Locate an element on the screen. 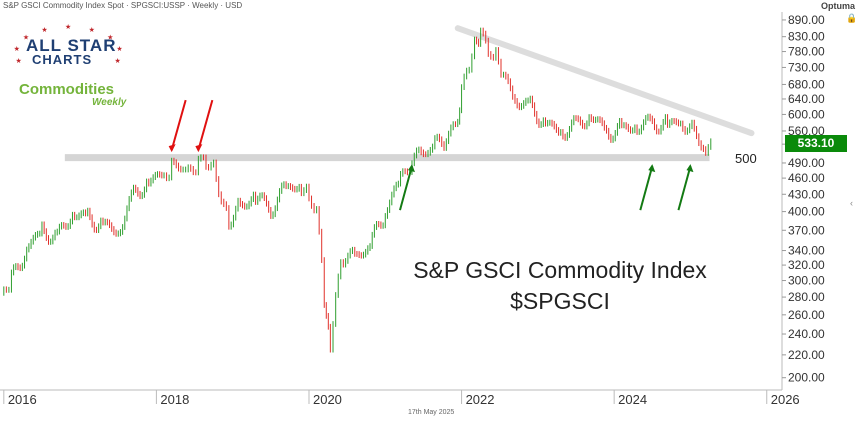 The height and width of the screenshot is (423, 860). y-tick-label: 830.00 is located at coordinates (806, 37).